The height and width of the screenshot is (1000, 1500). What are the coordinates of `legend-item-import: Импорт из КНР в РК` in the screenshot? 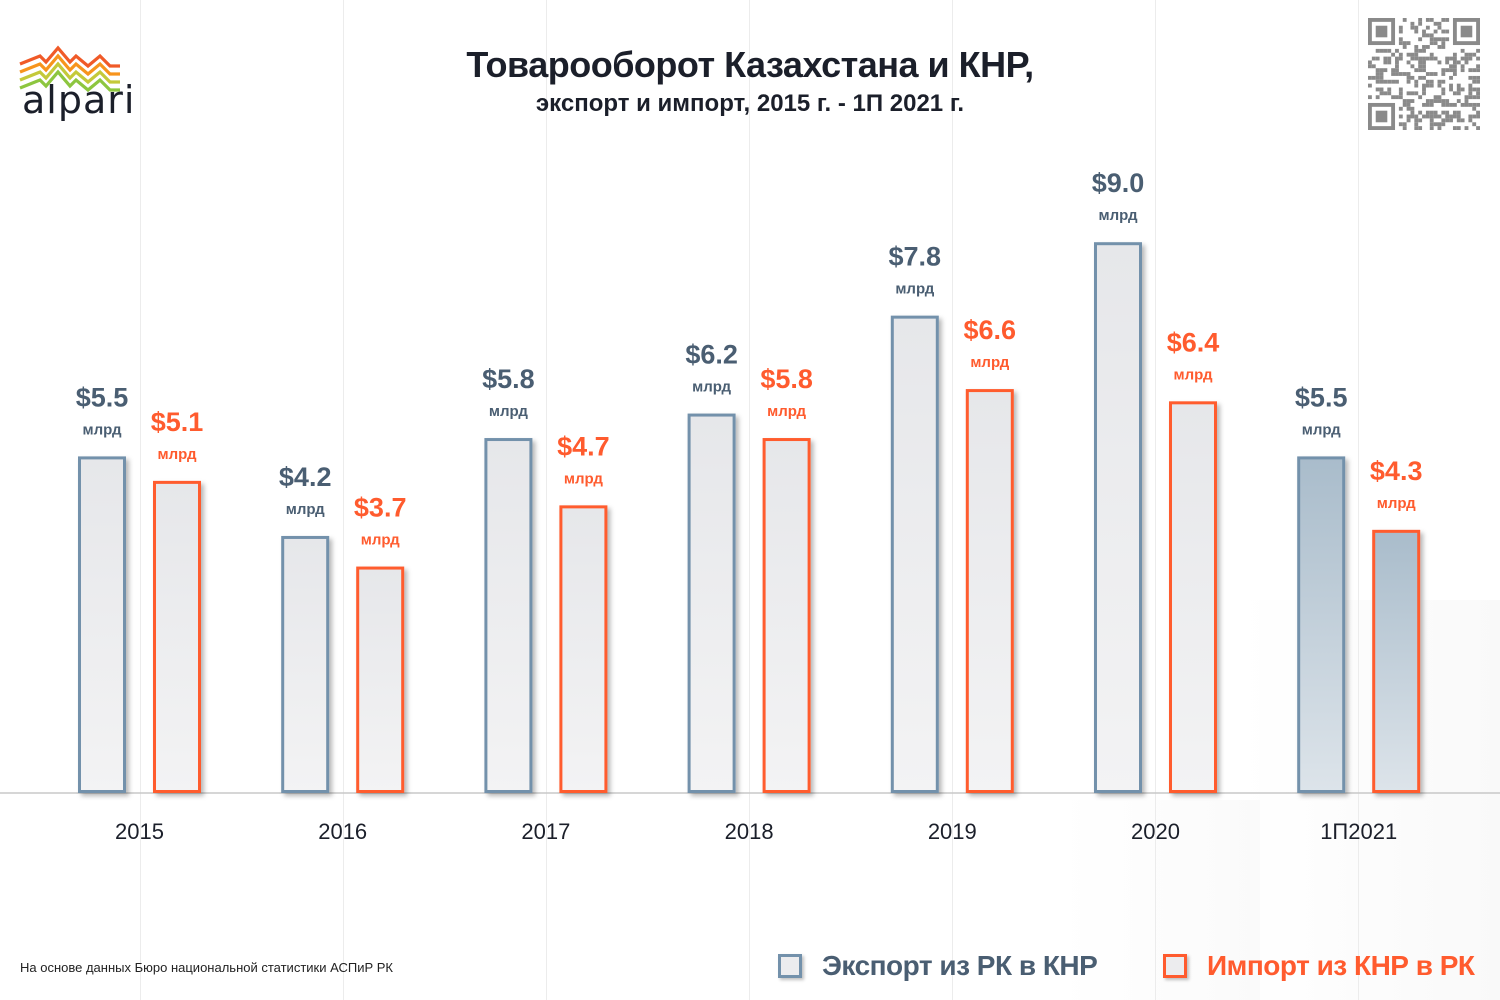 It's located at (1319, 966).